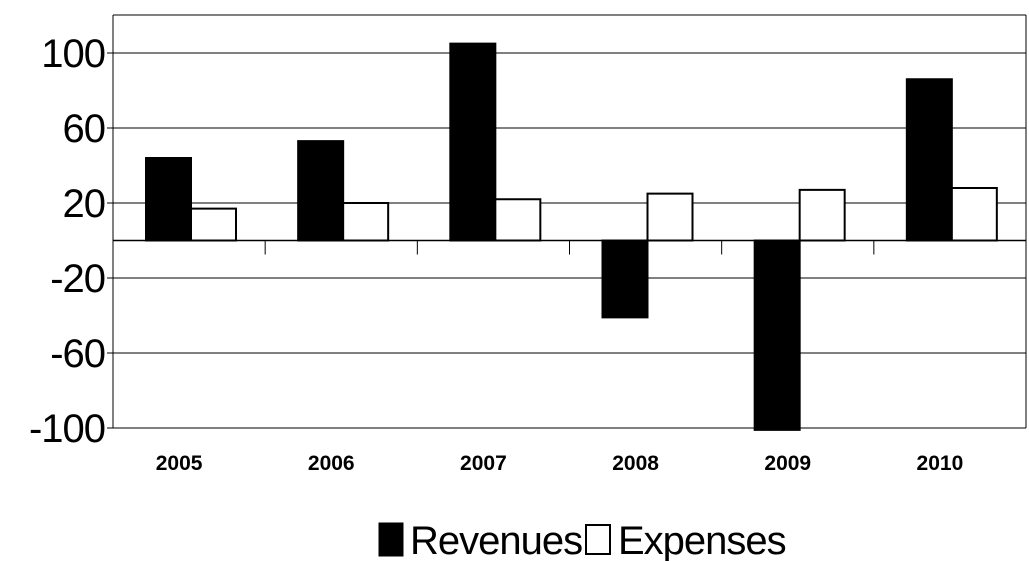 The image size is (1029, 561). Describe the element at coordinates (635, 463) in the screenshot. I see `x-tick-label: 2008` at that location.